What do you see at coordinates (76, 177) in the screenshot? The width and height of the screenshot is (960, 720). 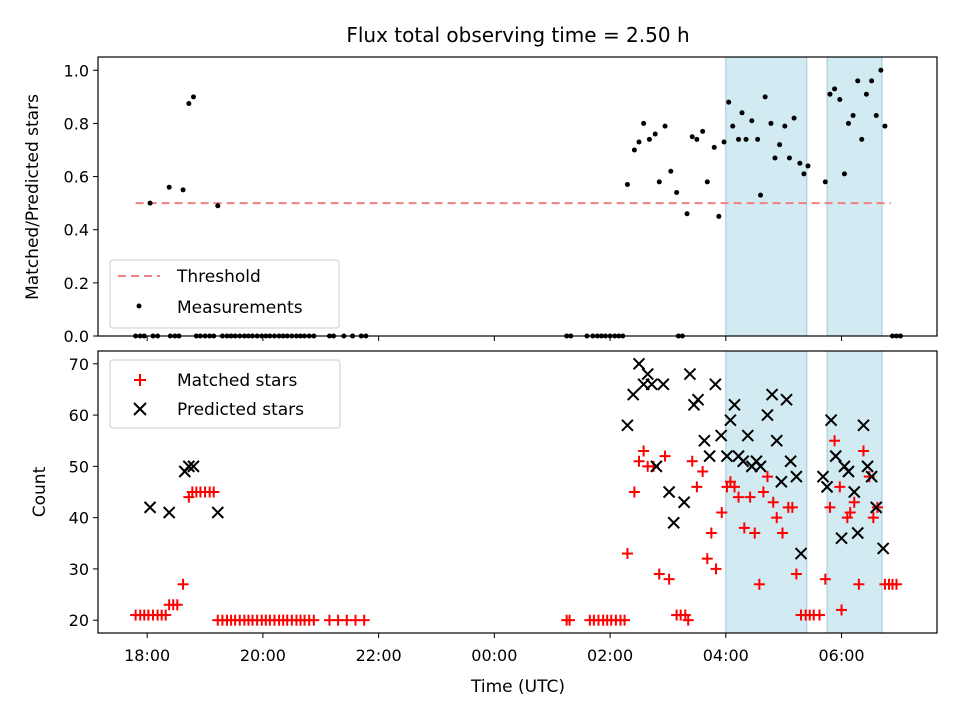 I see `top-y-tick-label: 0.6` at bounding box center [76, 177].